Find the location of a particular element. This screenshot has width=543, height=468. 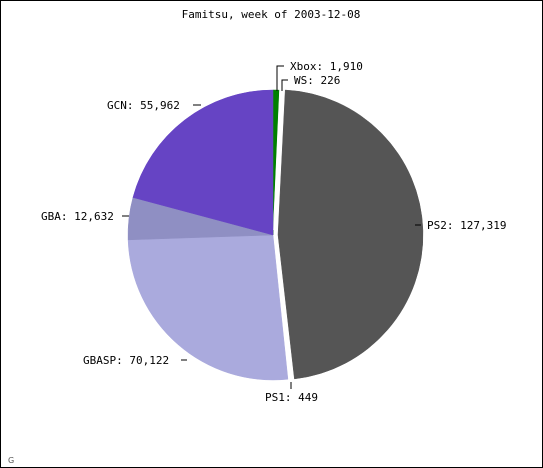

pie-slice-gbasp is located at coordinates (208, 307).